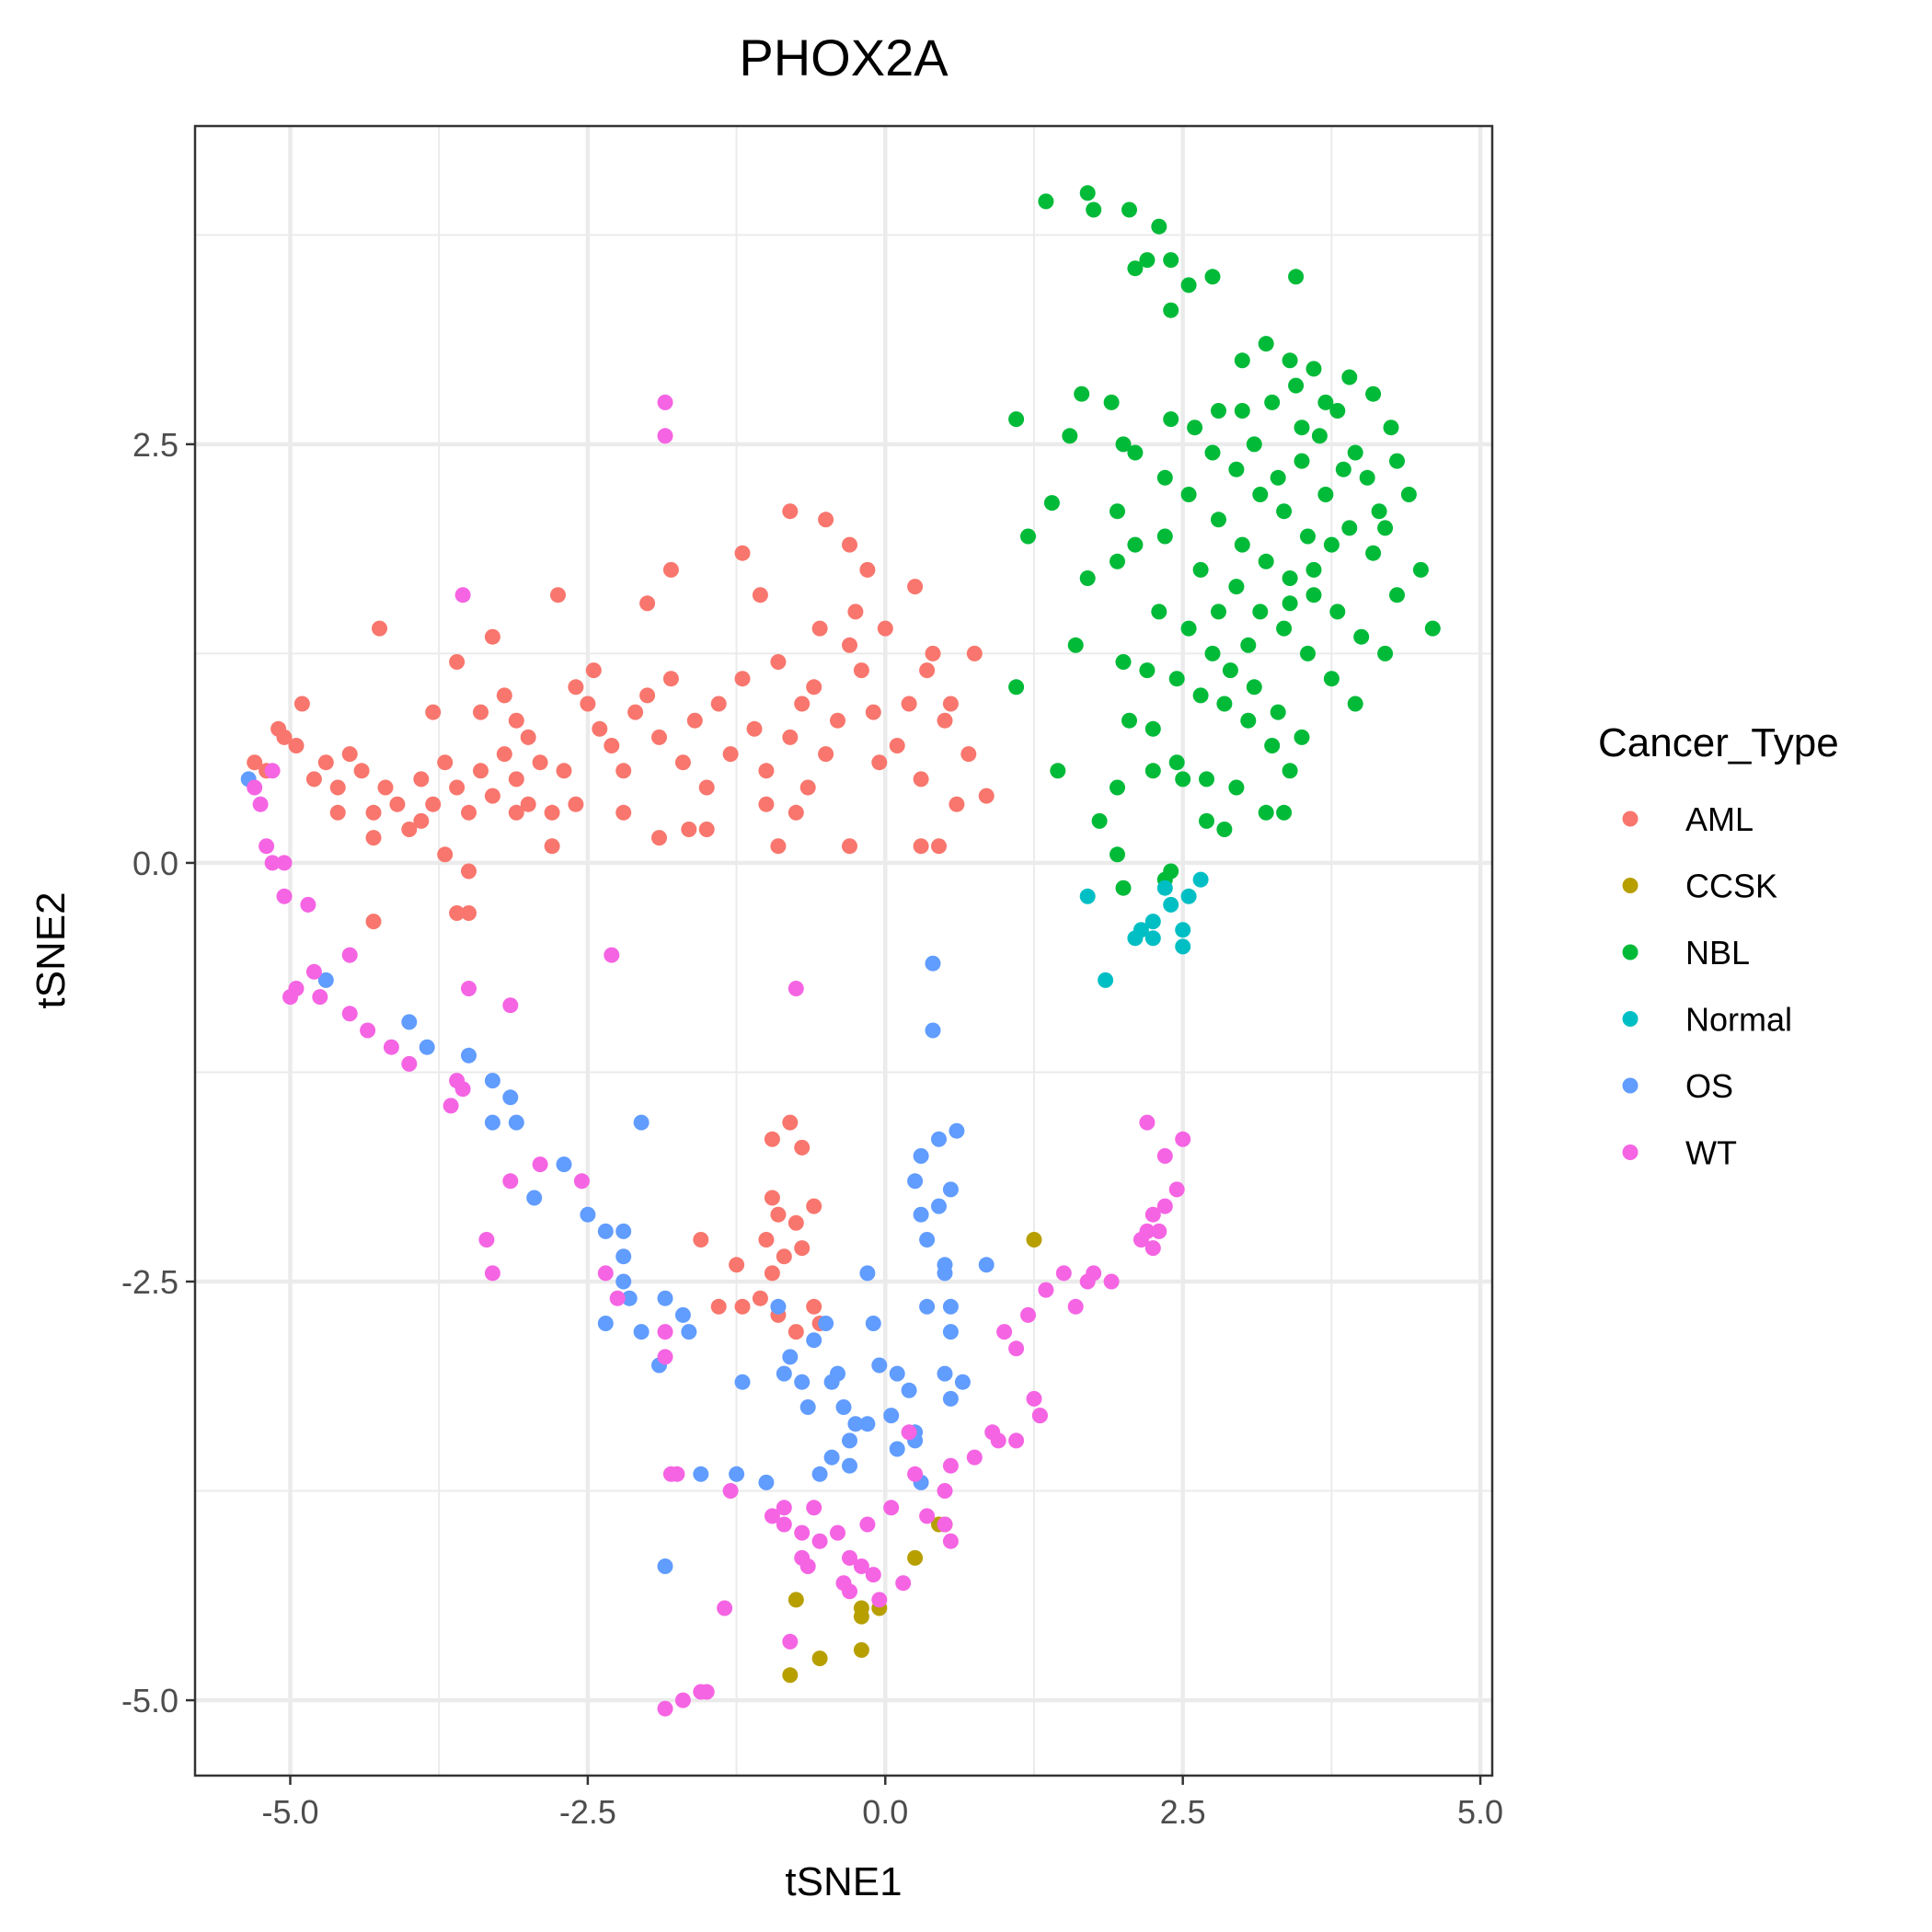  What do you see at coordinates (155, 863) in the screenshot?
I see `y-tick-label: 0.0` at bounding box center [155, 863].